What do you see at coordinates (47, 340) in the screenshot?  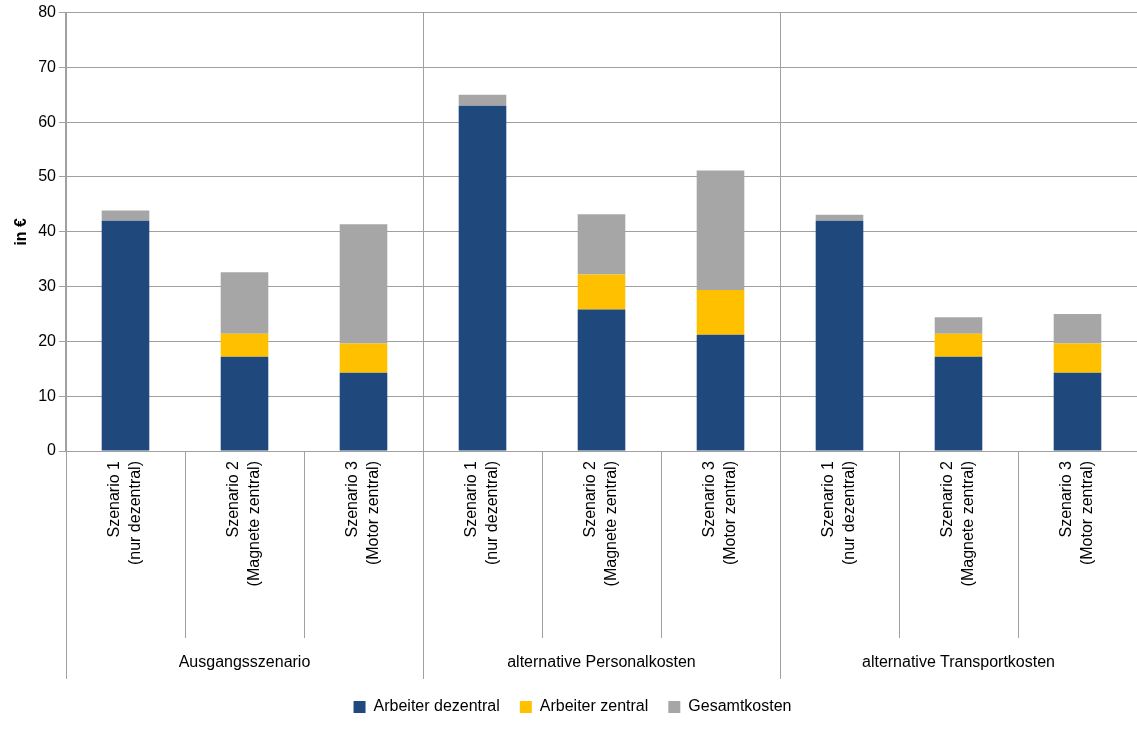 I see `y-tick-label: 20` at bounding box center [47, 340].